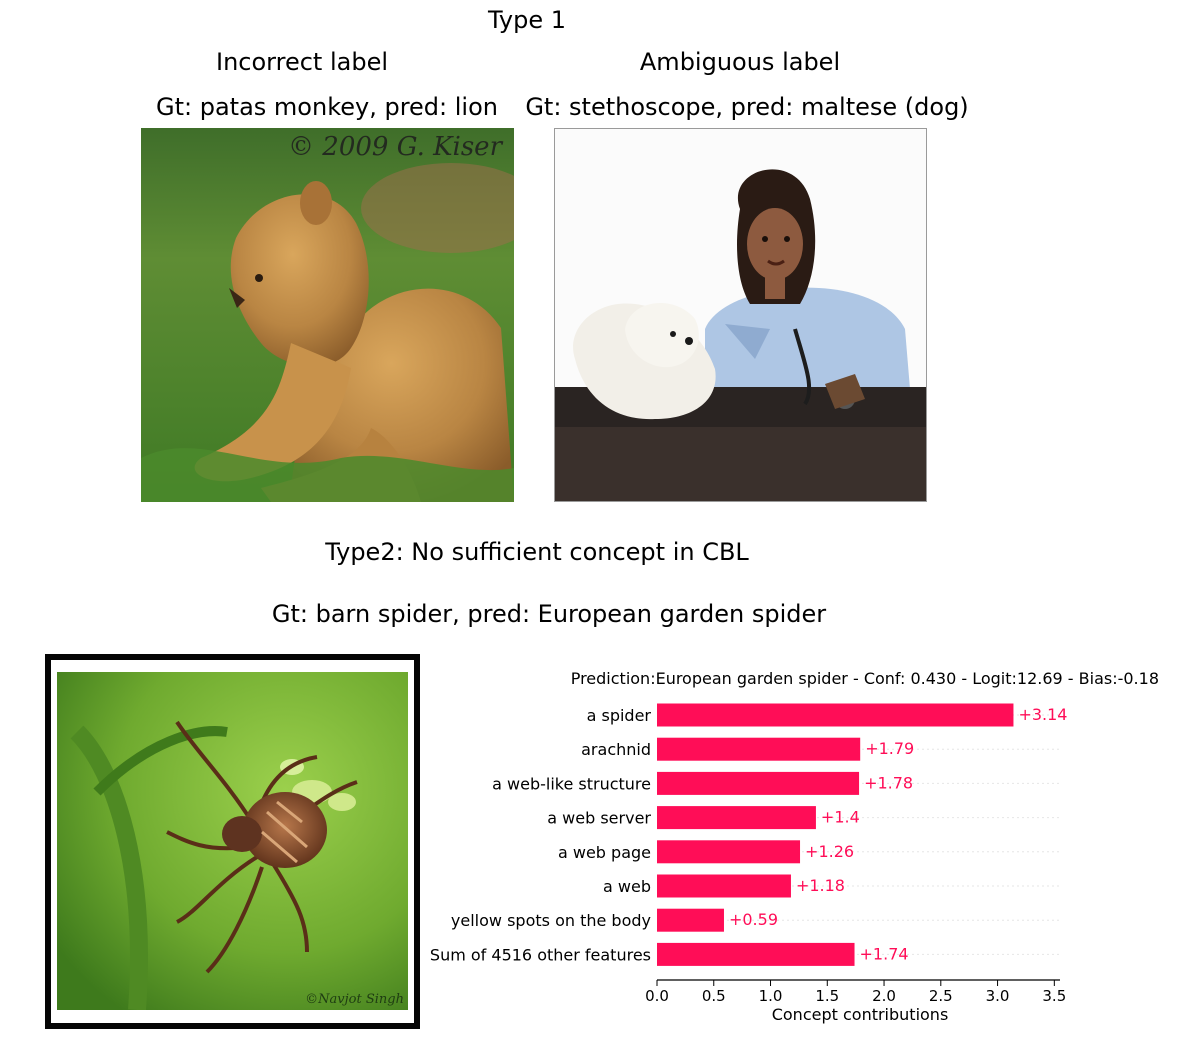 This screenshot has height=1038, width=1180. What do you see at coordinates (527, 20) in the screenshot?
I see `type1-heading: Type 1` at bounding box center [527, 20].